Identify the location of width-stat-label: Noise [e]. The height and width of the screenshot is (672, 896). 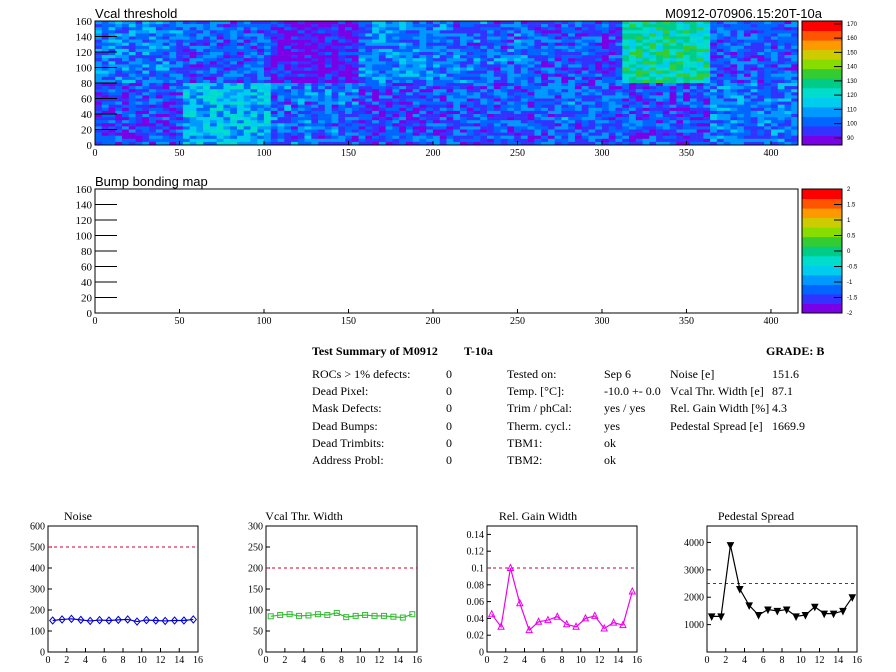
(692, 374).